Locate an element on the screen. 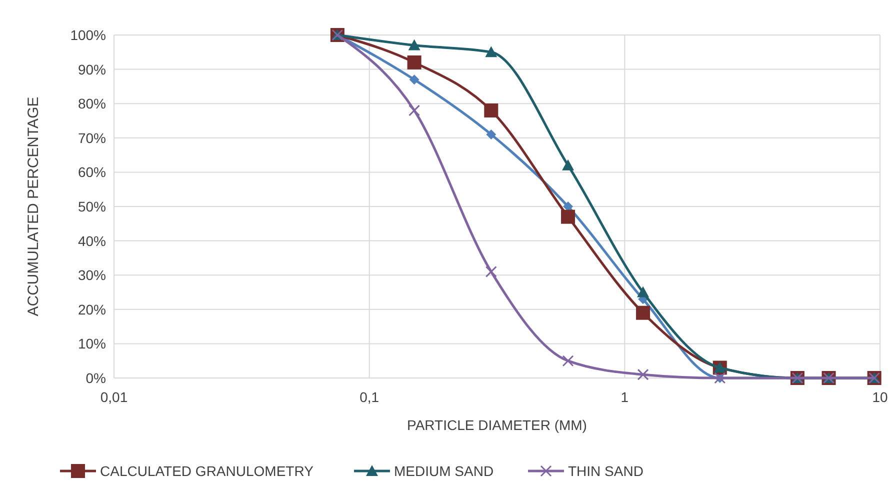  y-tick-label: 0% is located at coordinates (96, 378).